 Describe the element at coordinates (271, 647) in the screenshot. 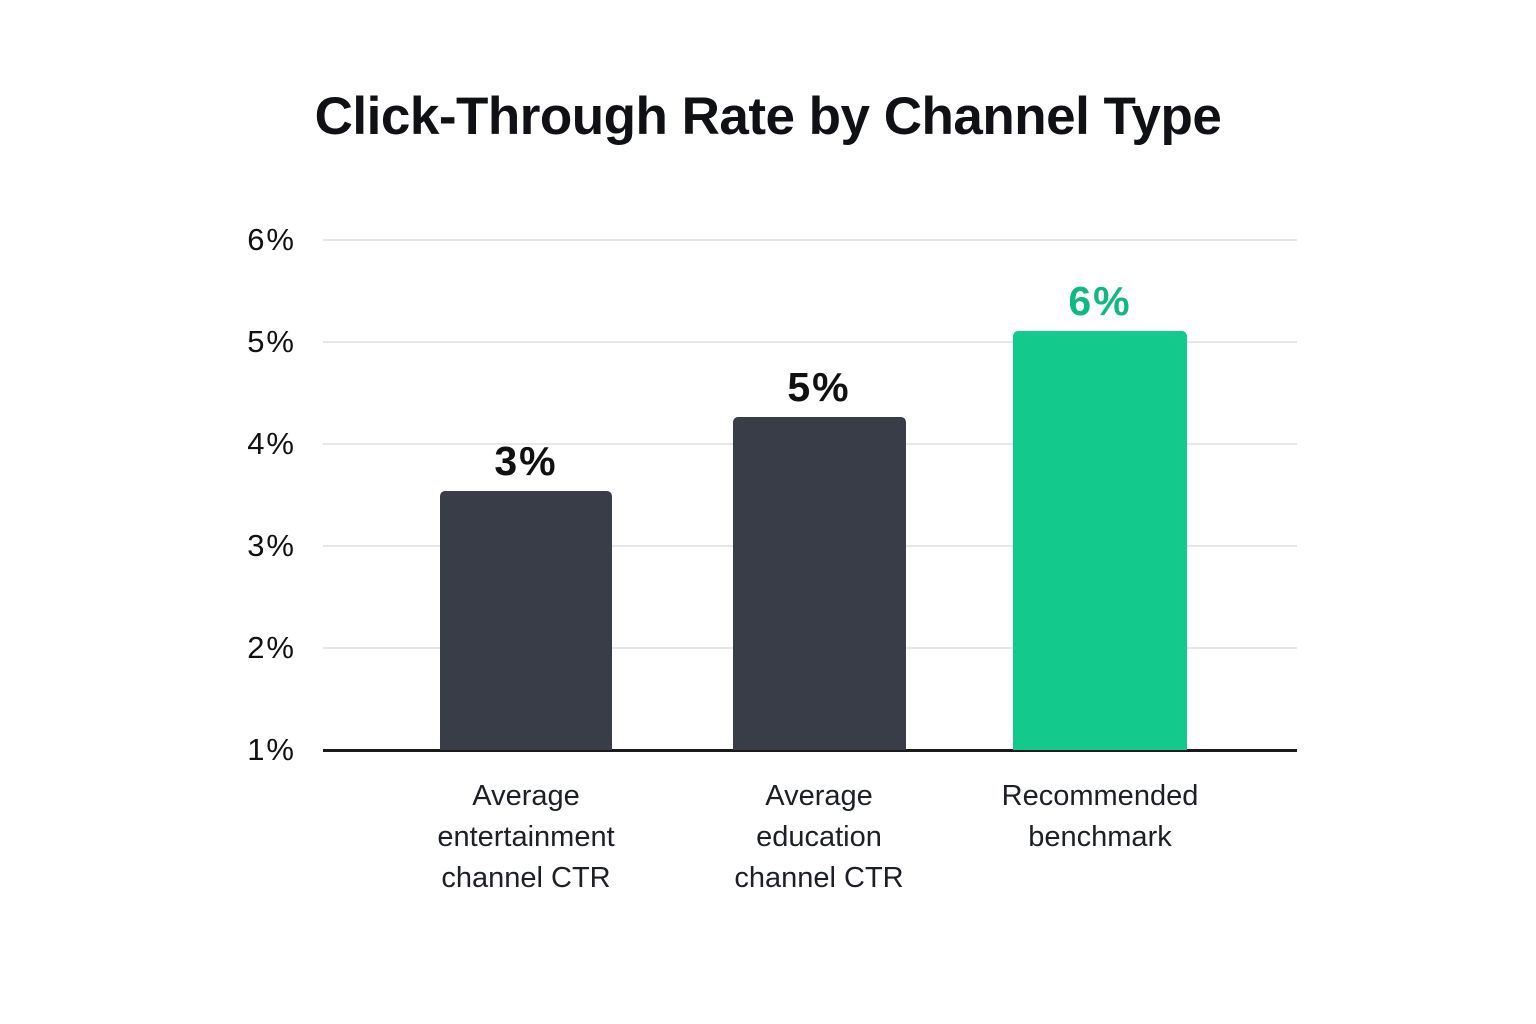

I see `y-tick-2pct: 2%` at that location.